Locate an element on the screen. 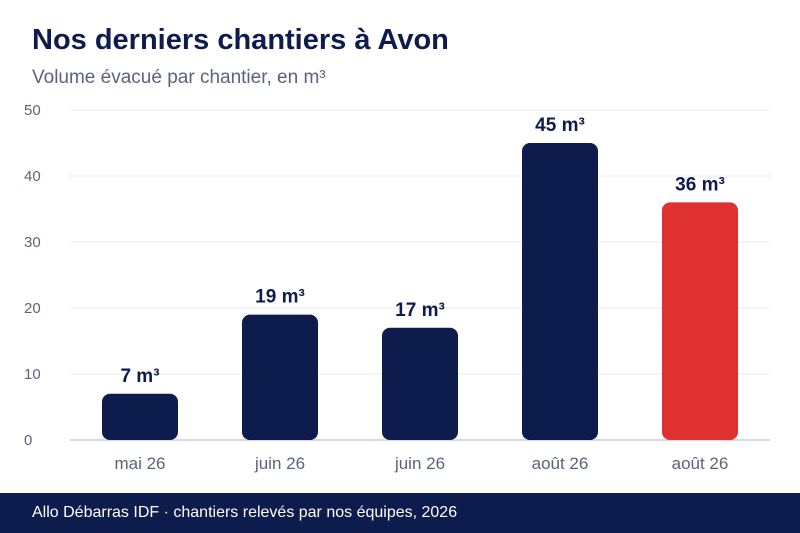 This screenshot has width=800, height=533. y-tick-label: 10 is located at coordinates (32, 374).